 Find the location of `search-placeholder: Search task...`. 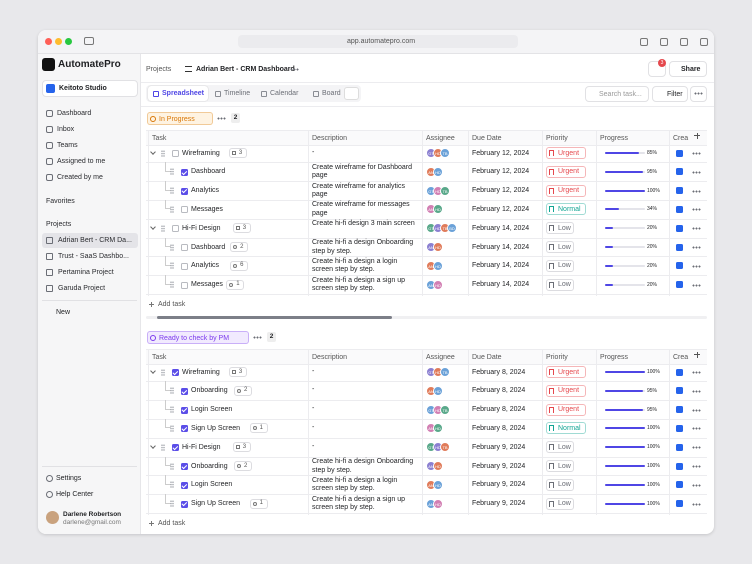

search-placeholder: Search task... is located at coordinates (620, 94).